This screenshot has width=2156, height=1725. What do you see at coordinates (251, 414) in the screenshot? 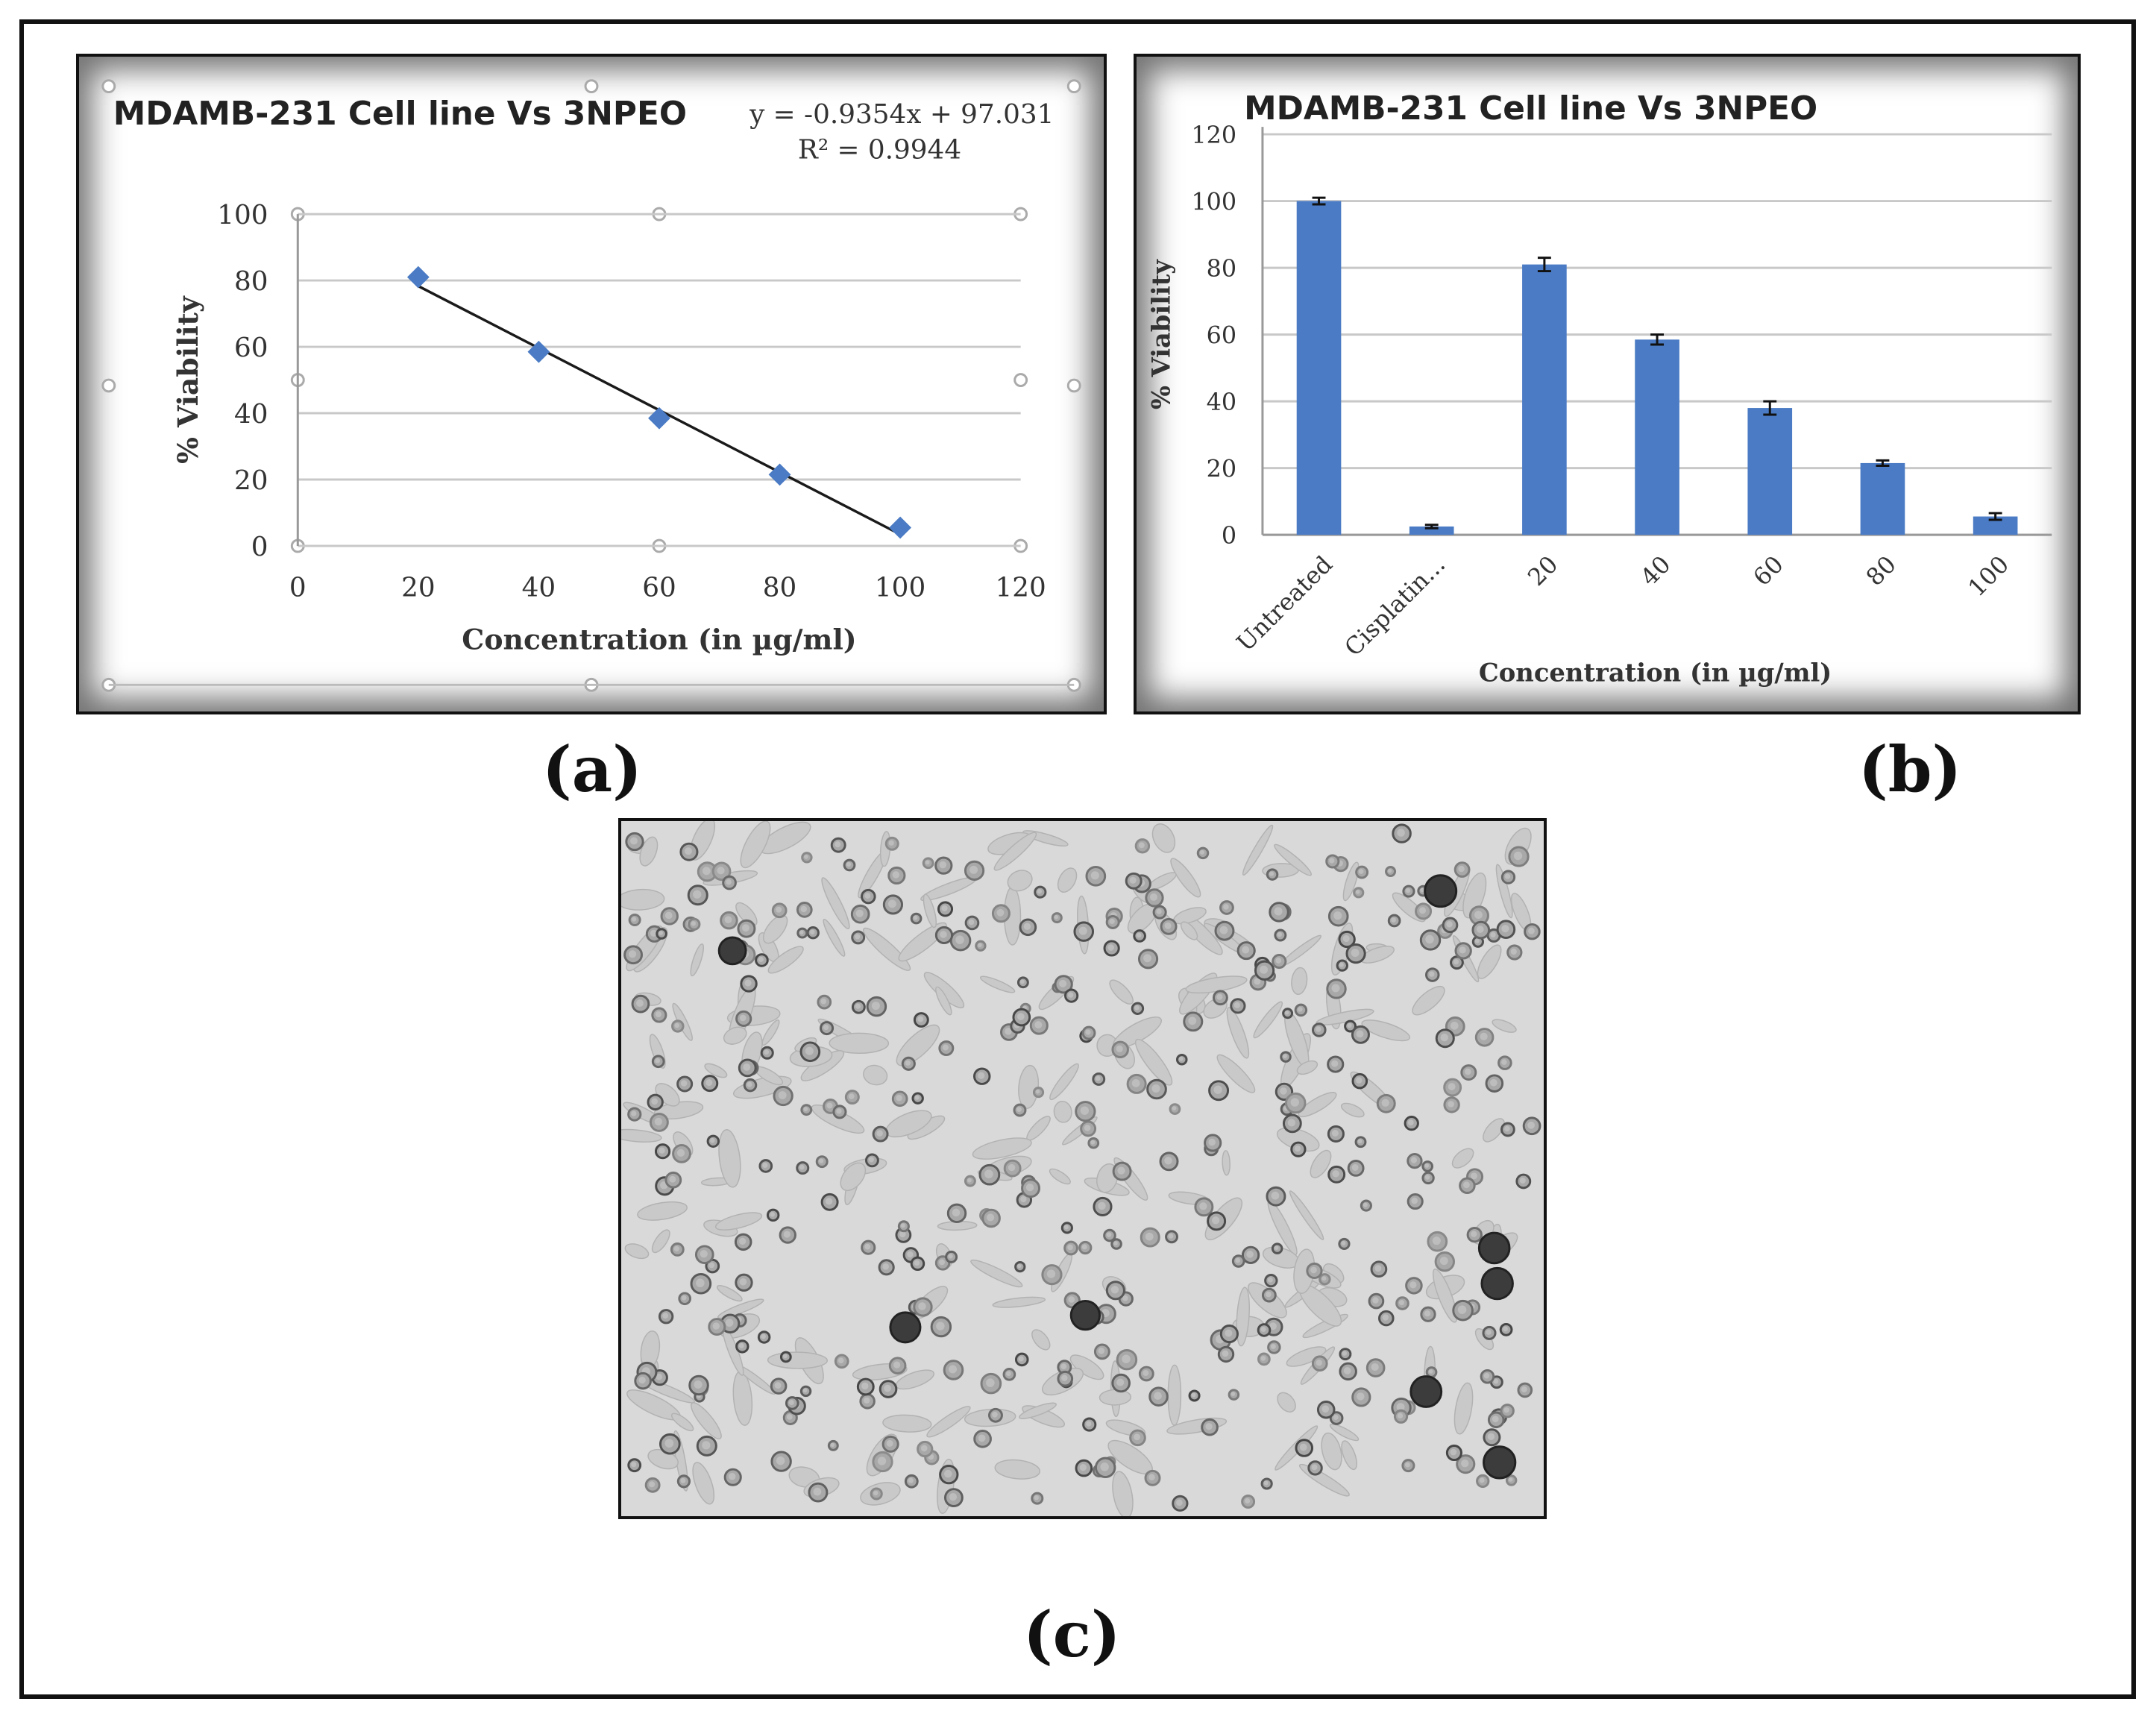
I see `y-tick-label: 40` at bounding box center [251, 414].